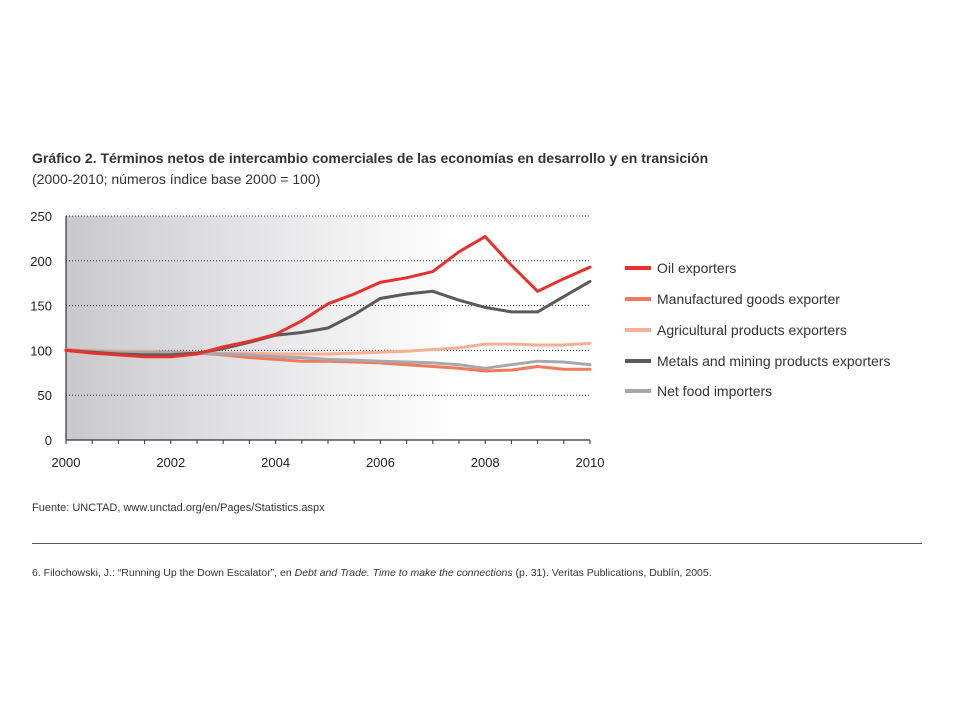 This screenshot has width=960, height=720. What do you see at coordinates (275, 462) in the screenshot?
I see `x-tick-label: 2004` at bounding box center [275, 462].